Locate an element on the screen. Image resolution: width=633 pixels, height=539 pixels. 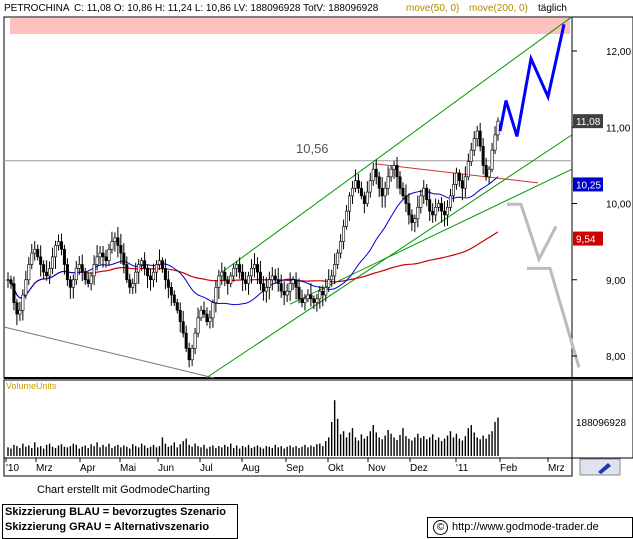
copyright-icon: © is located at coordinates (440, 527).